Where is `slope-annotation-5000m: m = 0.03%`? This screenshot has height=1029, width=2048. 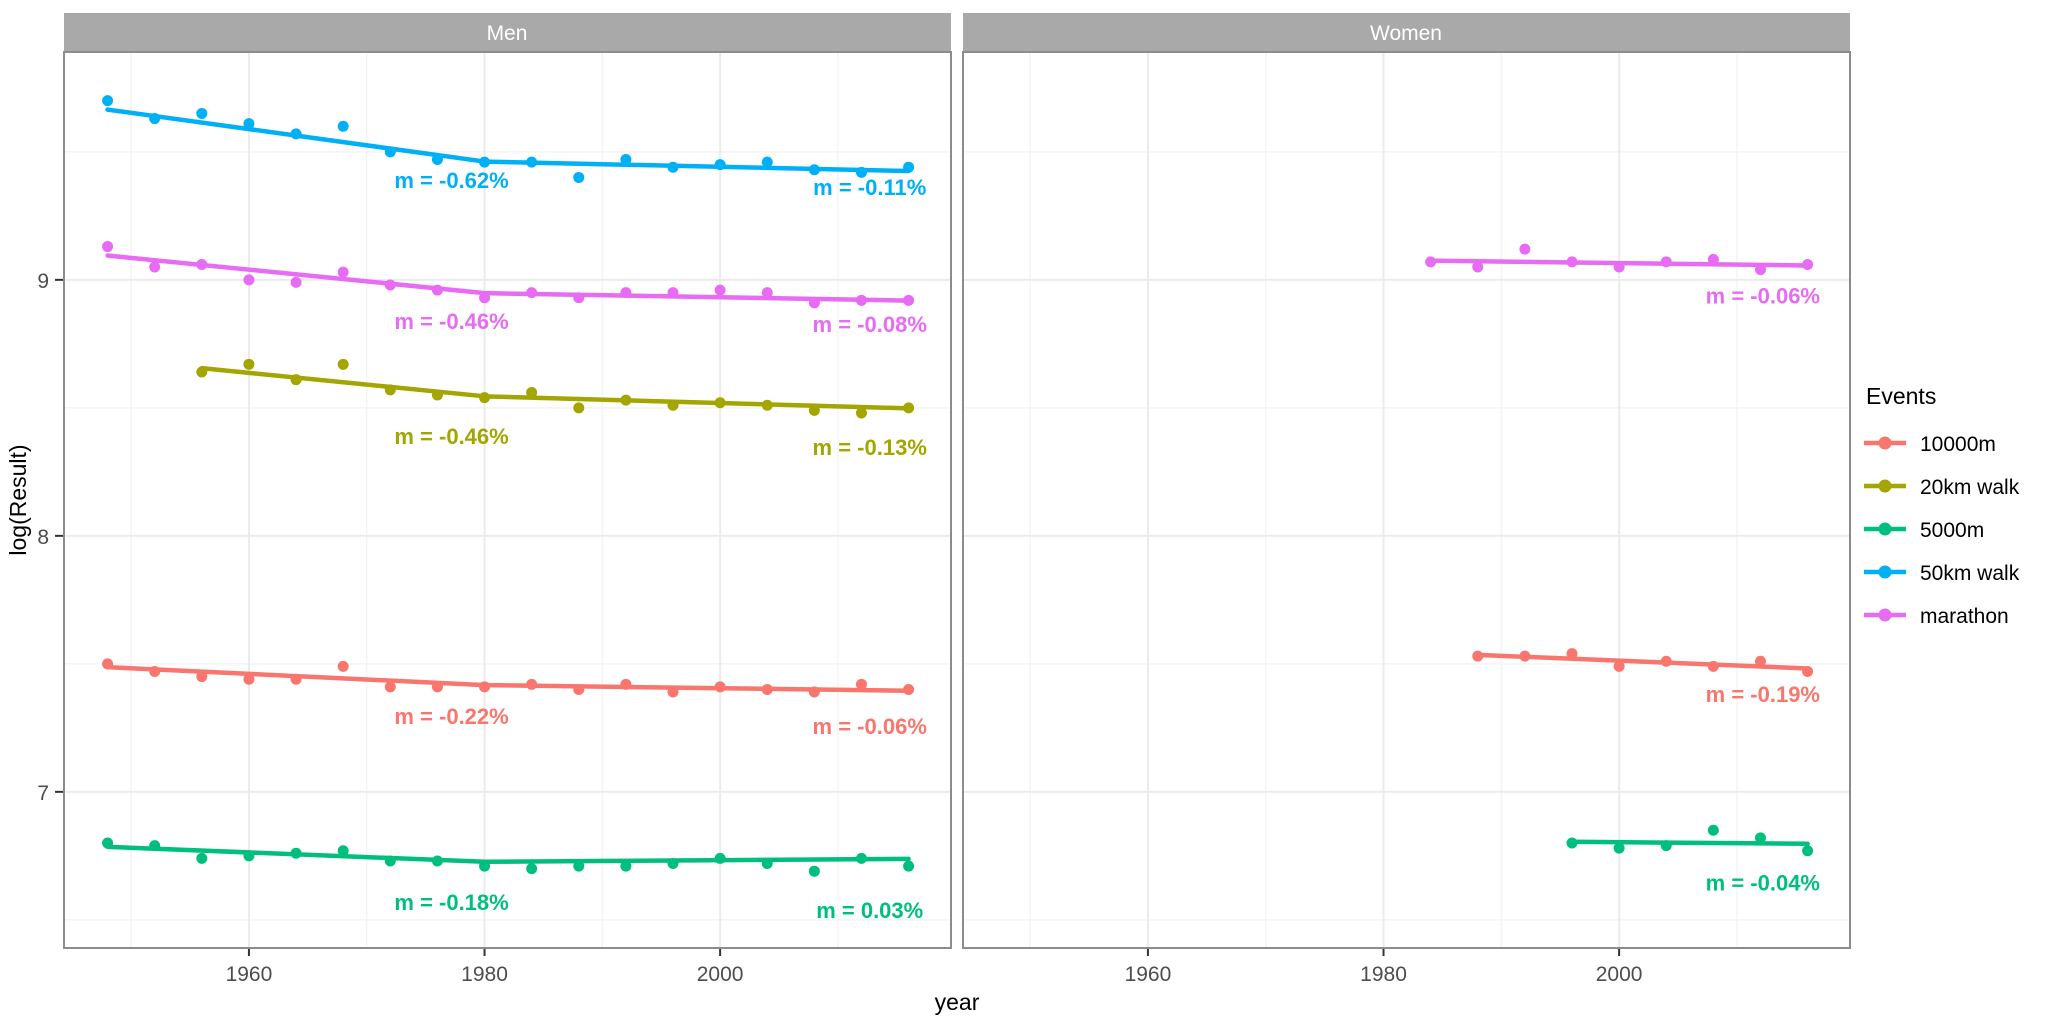 slope-annotation-5000m: m = 0.03% is located at coordinates (869, 910).